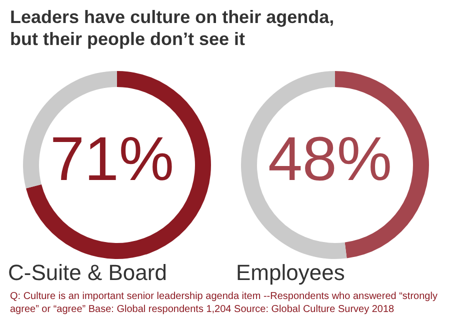  Describe the element at coordinates (330, 160) in the screenshot. I see `text: 48%` at that location.